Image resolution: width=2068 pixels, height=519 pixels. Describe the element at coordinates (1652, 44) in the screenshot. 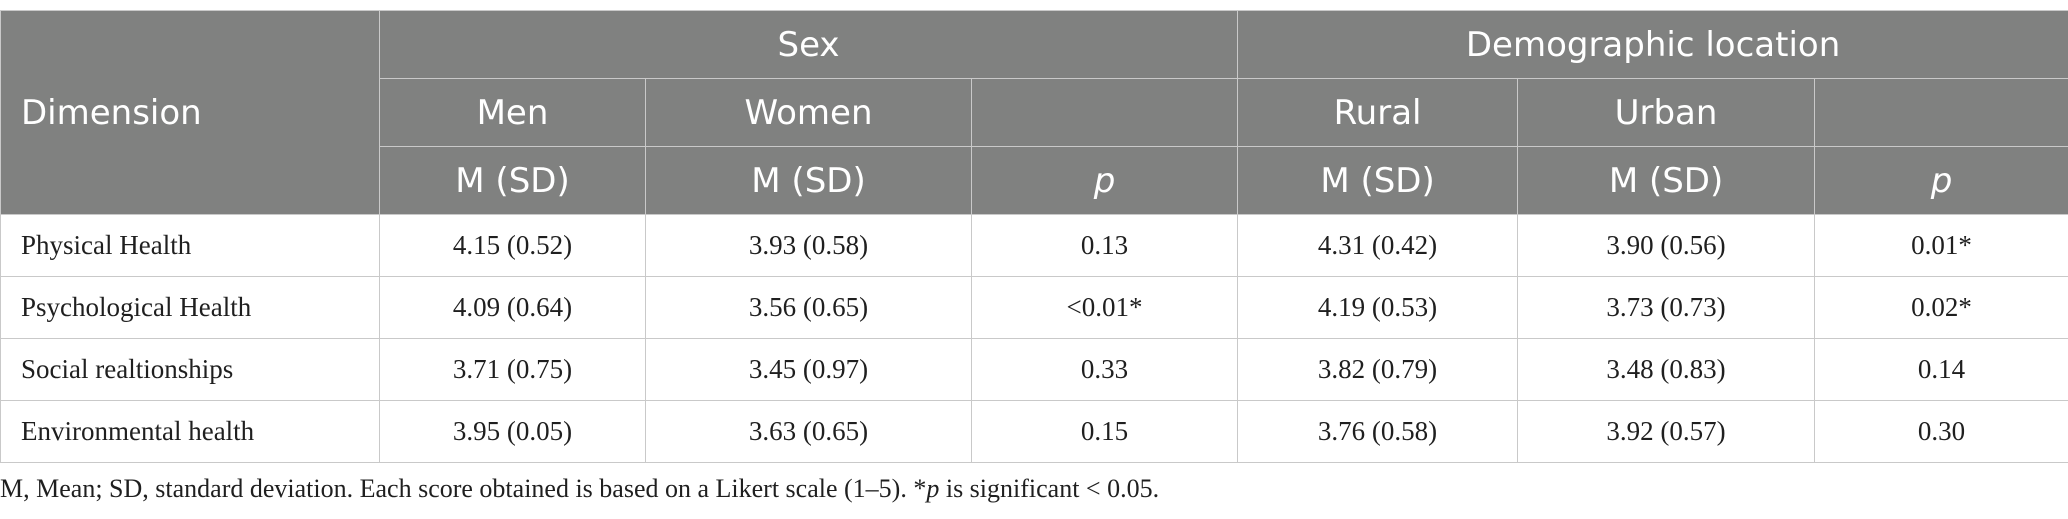

I see `header-group-location: Demographic location` at that location.